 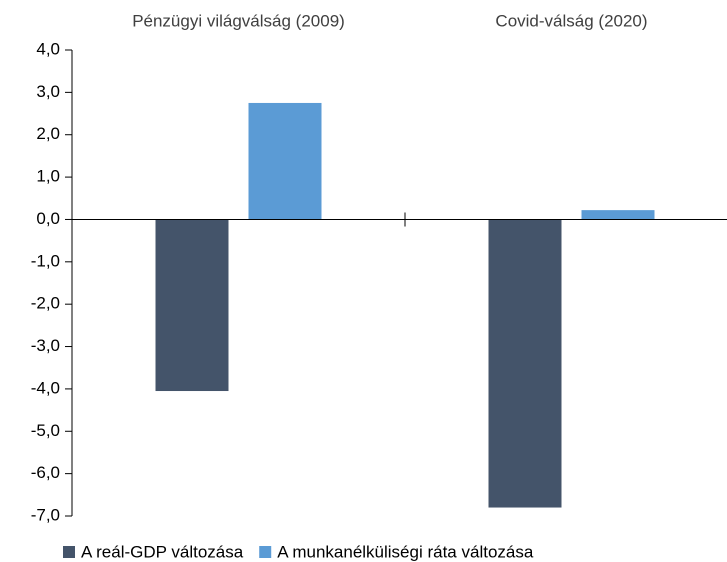 What do you see at coordinates (405, 551) in the screenshot?
I see `legend-label: A munkanélküliségi ráta változása` at bounding box center [405, 551].